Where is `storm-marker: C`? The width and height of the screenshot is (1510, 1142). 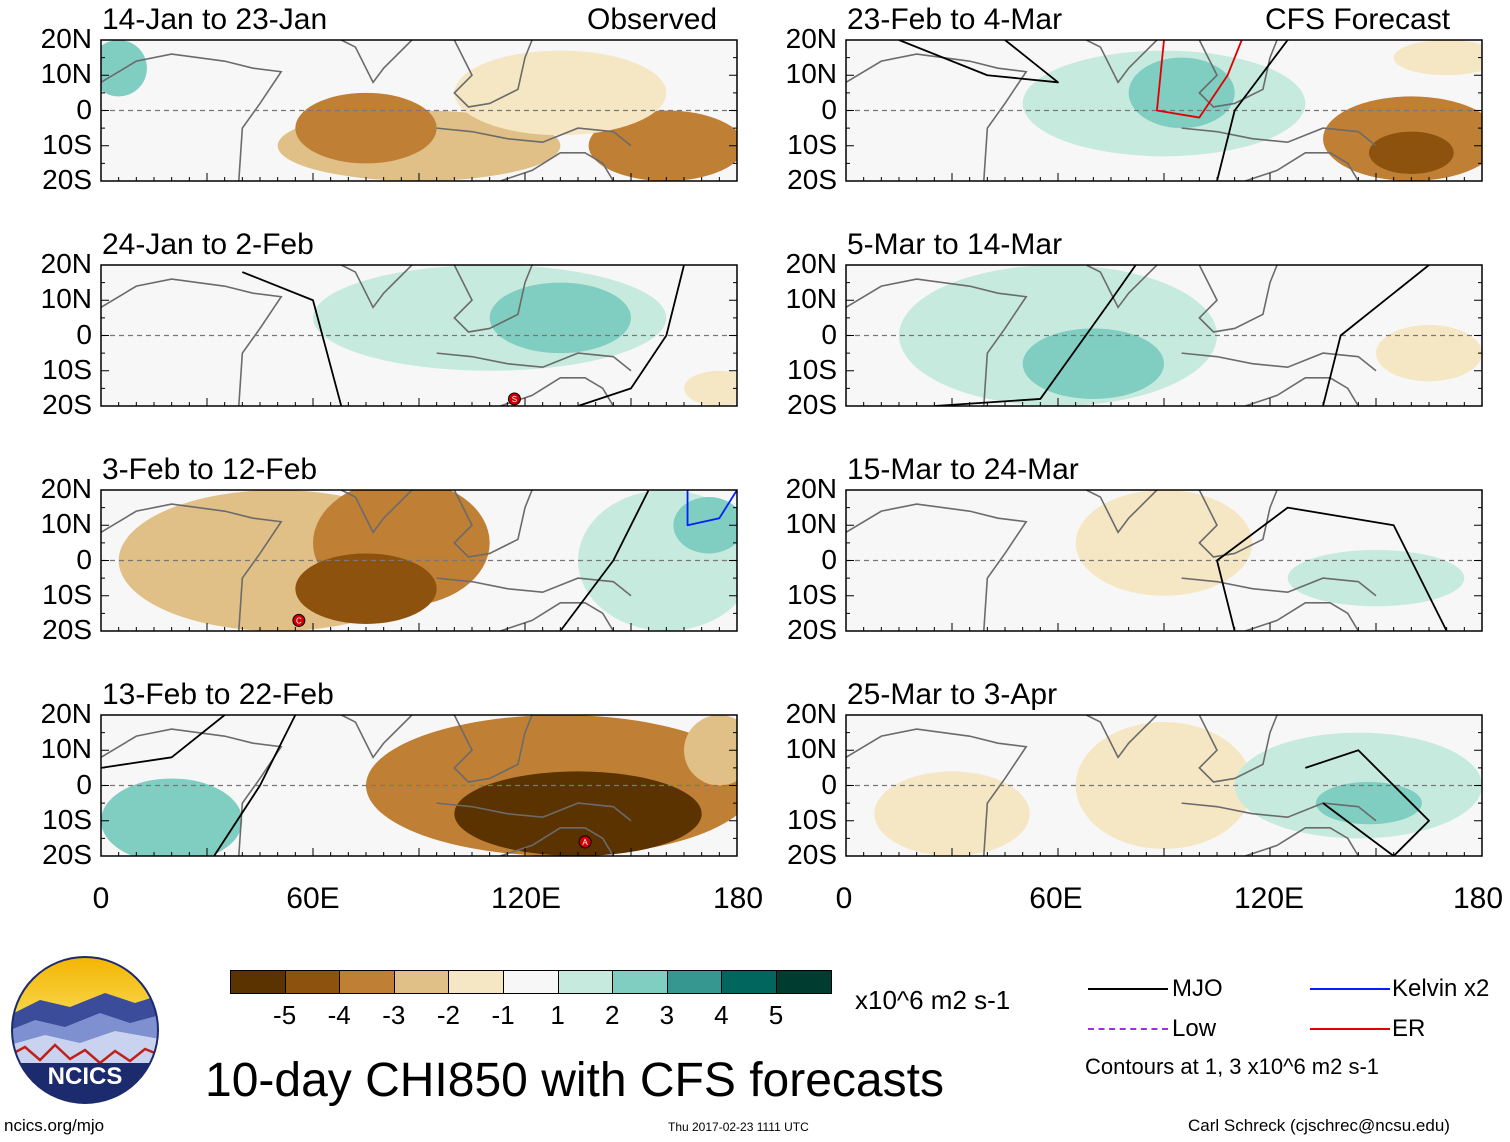
storm-marker: C is located at coordinates (299, 620).